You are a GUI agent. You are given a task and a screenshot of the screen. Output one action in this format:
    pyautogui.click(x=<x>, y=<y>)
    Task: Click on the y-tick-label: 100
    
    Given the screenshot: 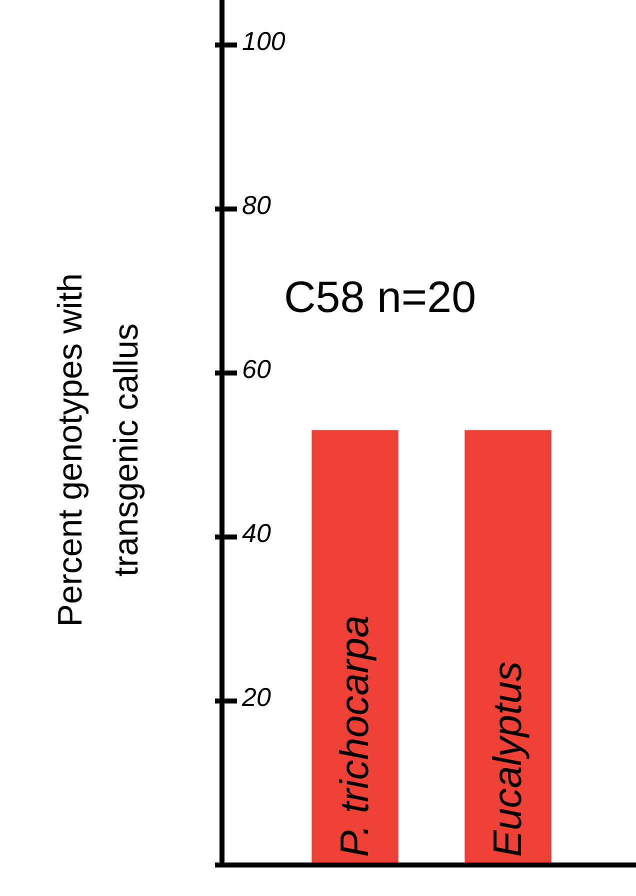 What is the action you would take?
    pyautogui.click(x=264, y=41)
    